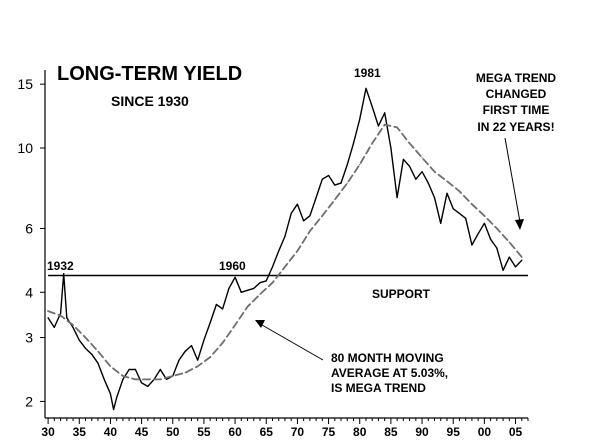 The height and width of the screenshot is (444, 590). I want to click on x-tick-label-75: 75, so click(329, 432).